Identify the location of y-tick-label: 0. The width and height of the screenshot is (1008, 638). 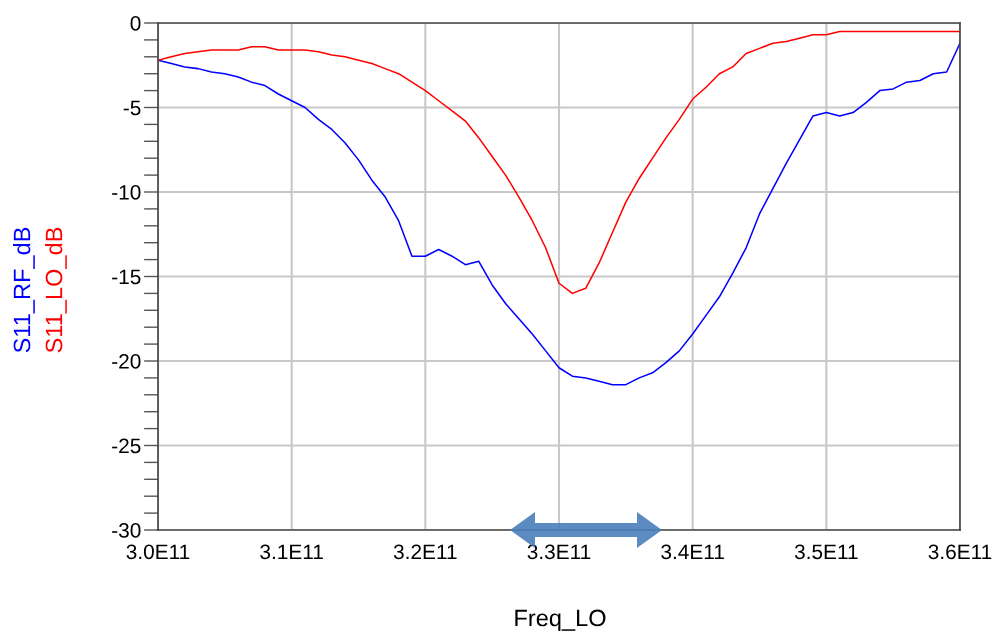
(135, 23).